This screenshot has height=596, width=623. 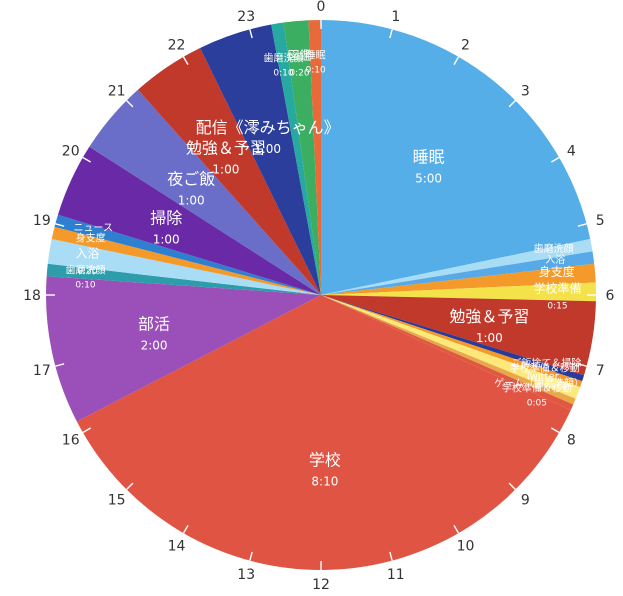 I want to click on hour-label: 19, so click(x=42, y=221).